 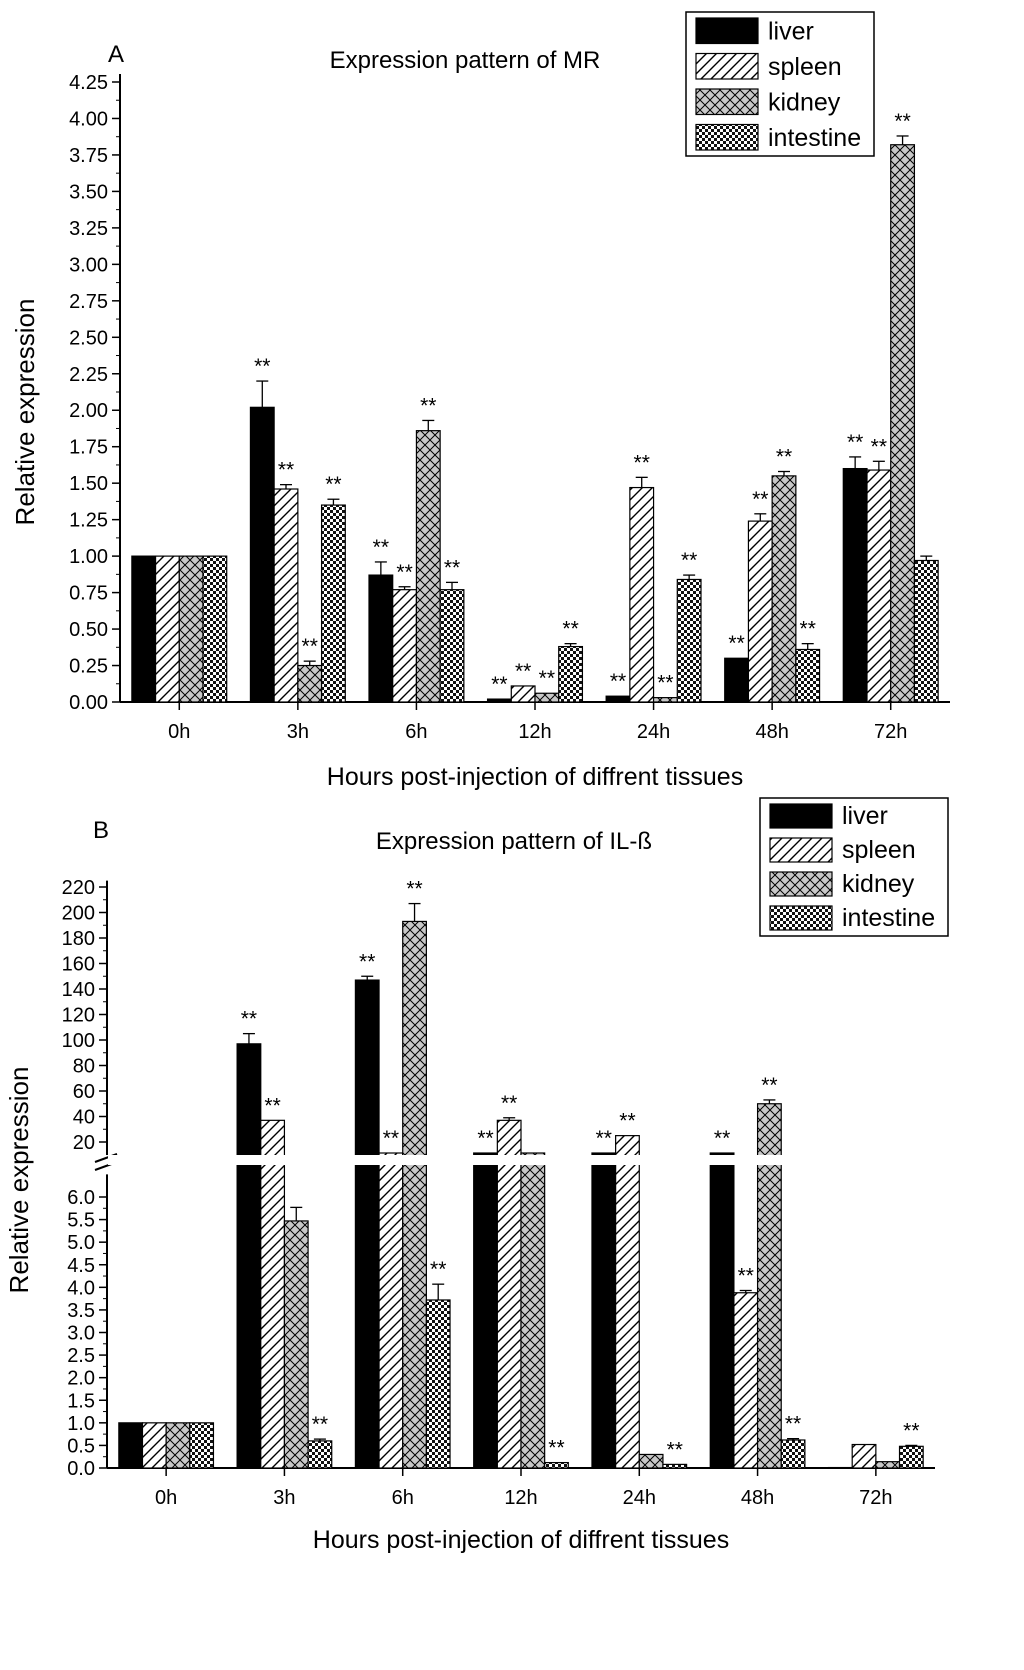 What do you see at coordinates (414, 1194) in the screenshot?
I see `bar-kidney-6h` at bounding box center [414, 1194].